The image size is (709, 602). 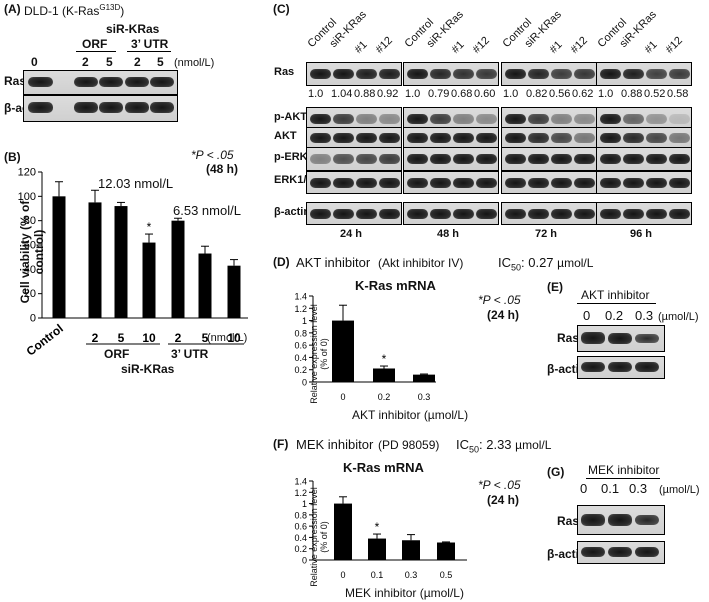 I want to click on panel-f-drug: (PD 98059), so click(x=409, y=445).